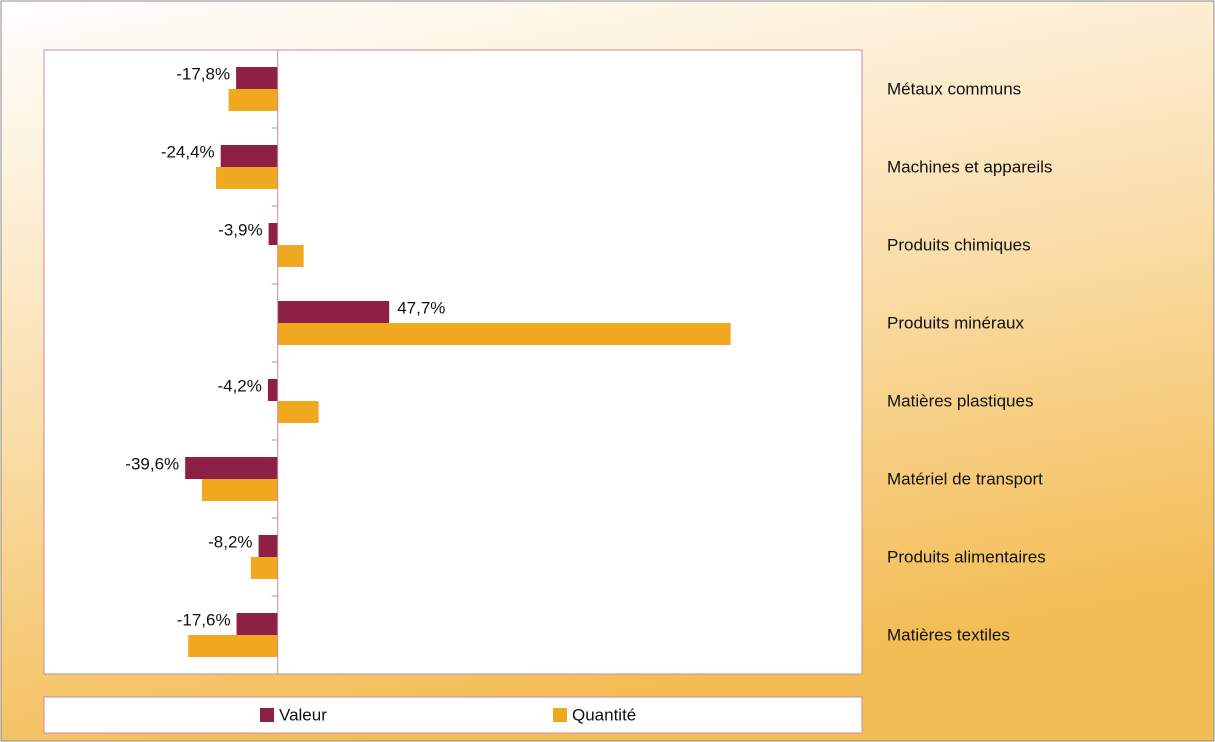  What do you see at coordinates (230, 541) in the screenshot?
I see `data-label: -8,2%` at bounding box center [230, 541].